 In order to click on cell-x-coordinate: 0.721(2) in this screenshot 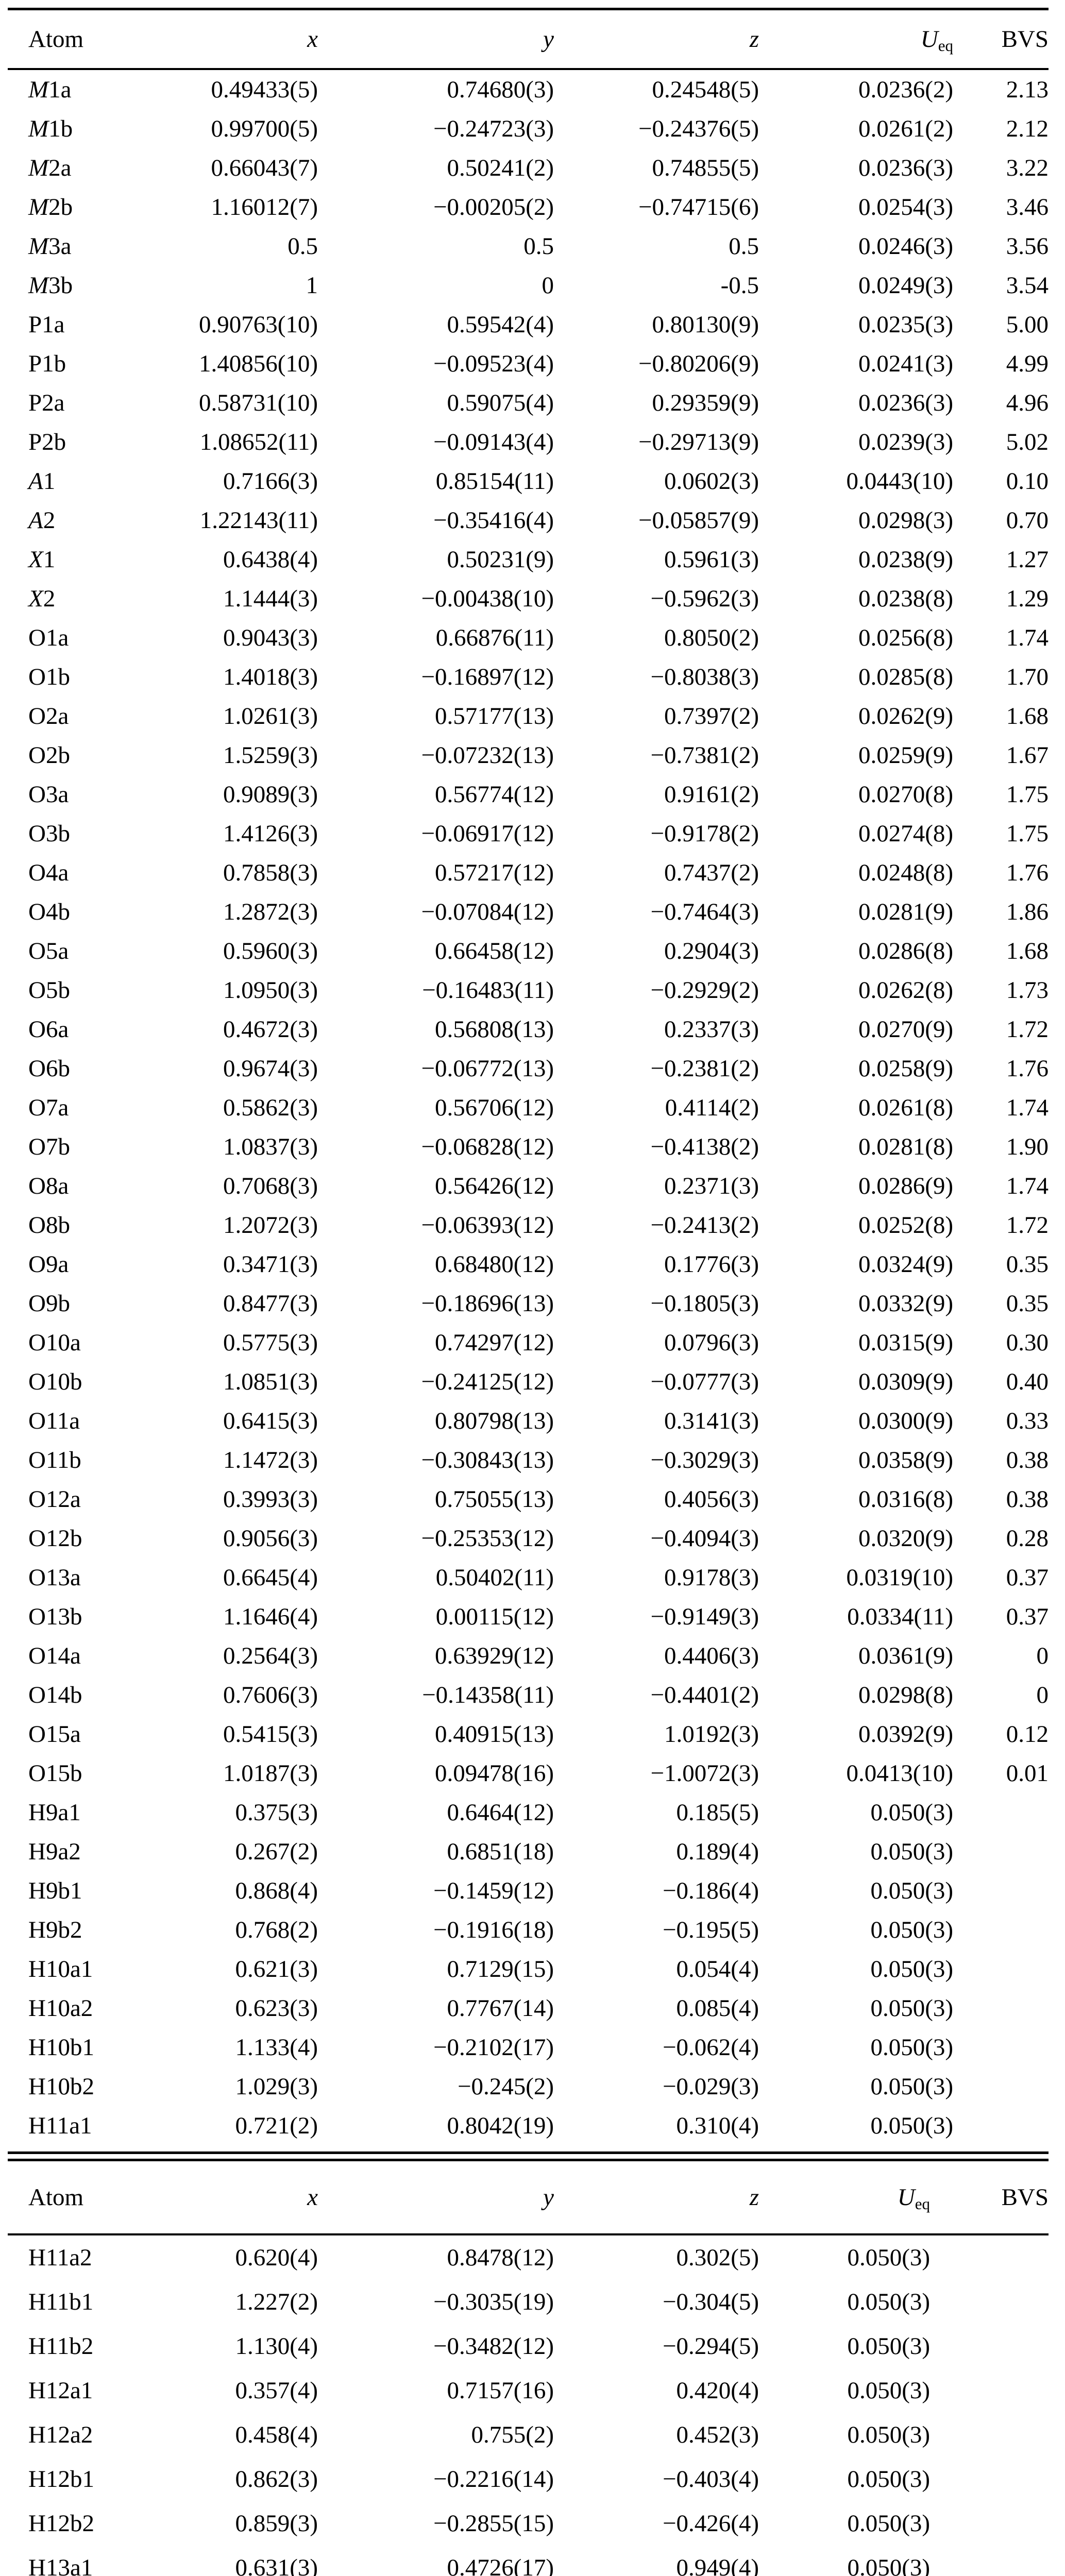, I will do `click(276, 2125)`.